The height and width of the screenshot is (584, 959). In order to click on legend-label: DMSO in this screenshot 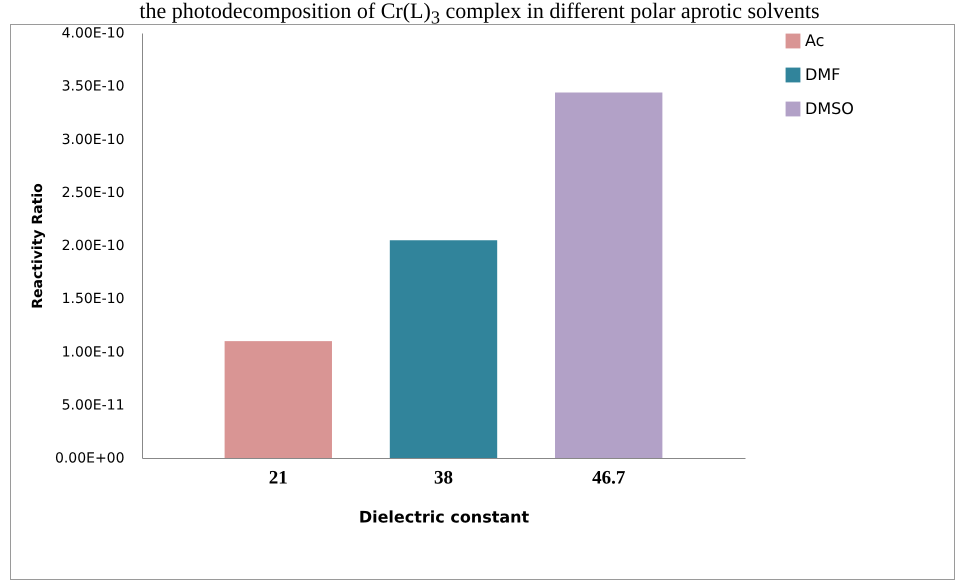, I will do `click(829, 108)`.